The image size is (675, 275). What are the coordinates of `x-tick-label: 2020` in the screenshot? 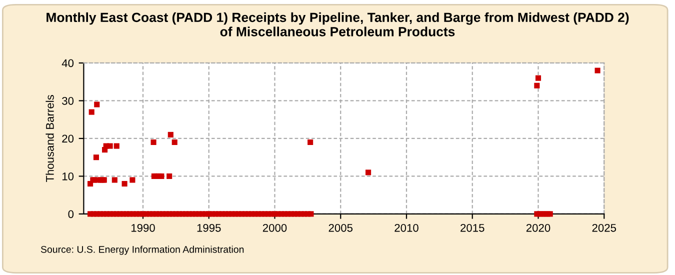 It's located at (538, 228).